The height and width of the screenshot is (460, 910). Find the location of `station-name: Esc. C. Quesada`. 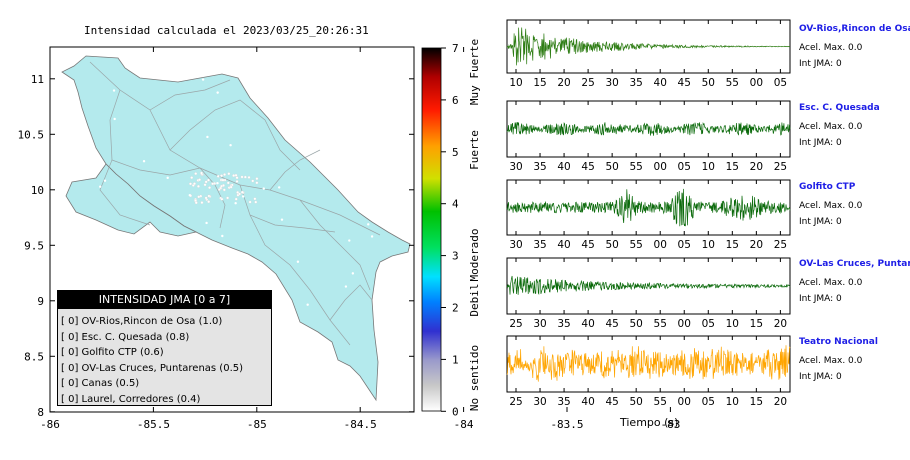

station-name: Esc. C. Quesada is located at coordinates (839, 108).